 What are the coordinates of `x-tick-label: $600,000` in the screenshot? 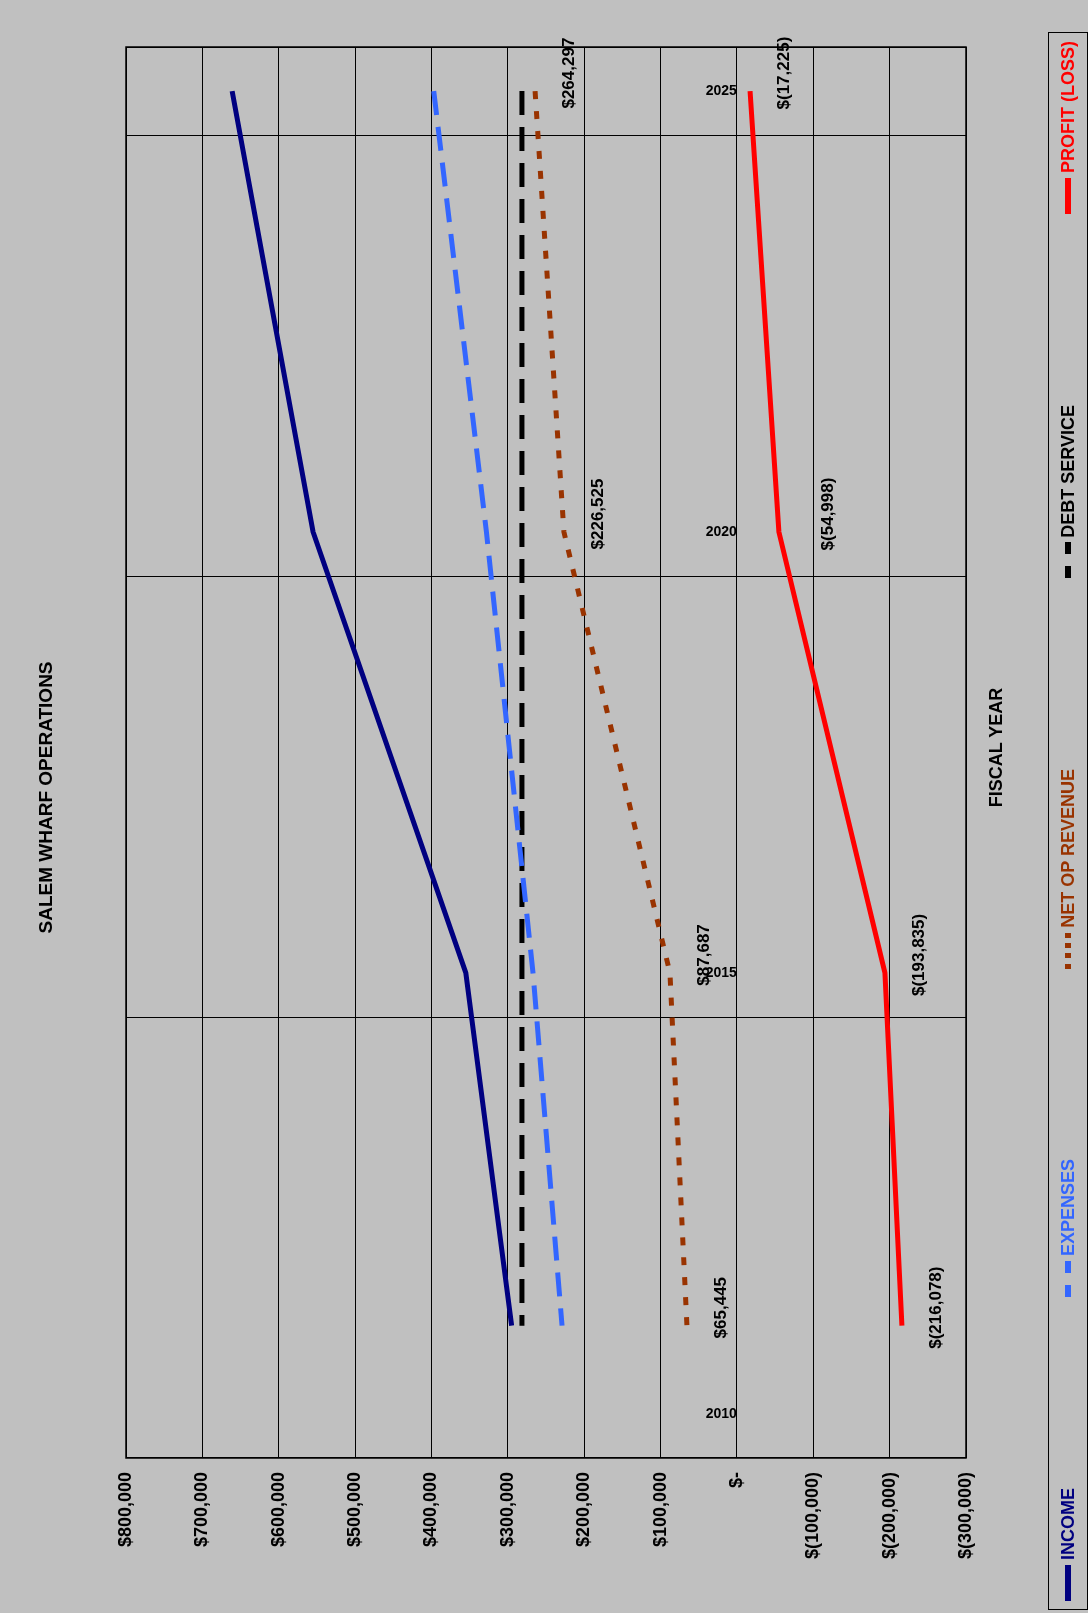 It's located at (277, 1509).